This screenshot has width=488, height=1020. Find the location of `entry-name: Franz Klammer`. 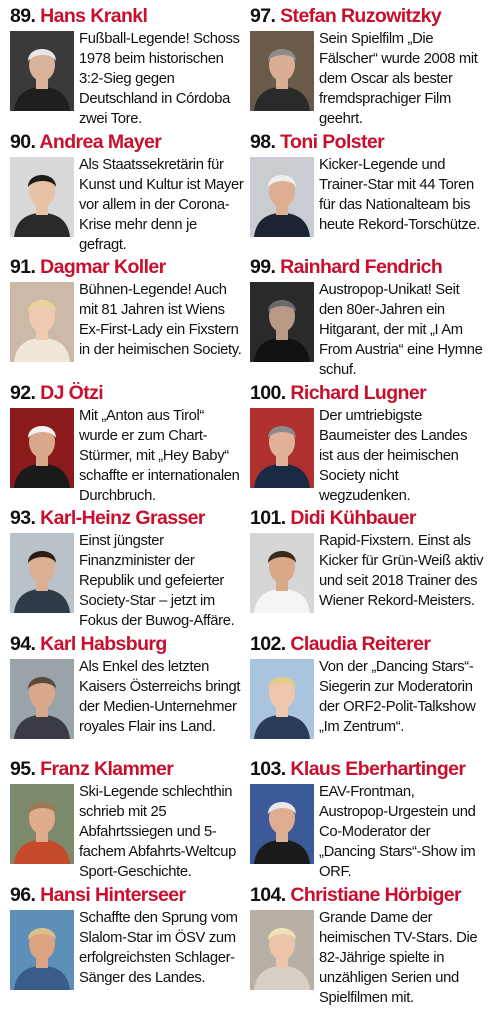

entry-name: Franz Klammer is located at coordinates (107, 769).